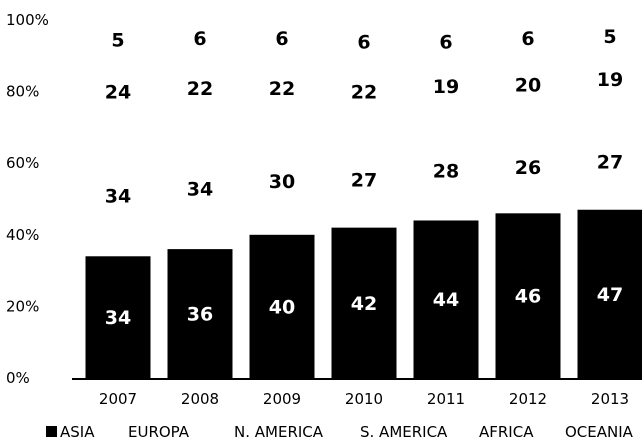  What do you see at coordinates (446, 300) in the screenshot?
I see `data-label: 44` at bounding box center [446, 300].